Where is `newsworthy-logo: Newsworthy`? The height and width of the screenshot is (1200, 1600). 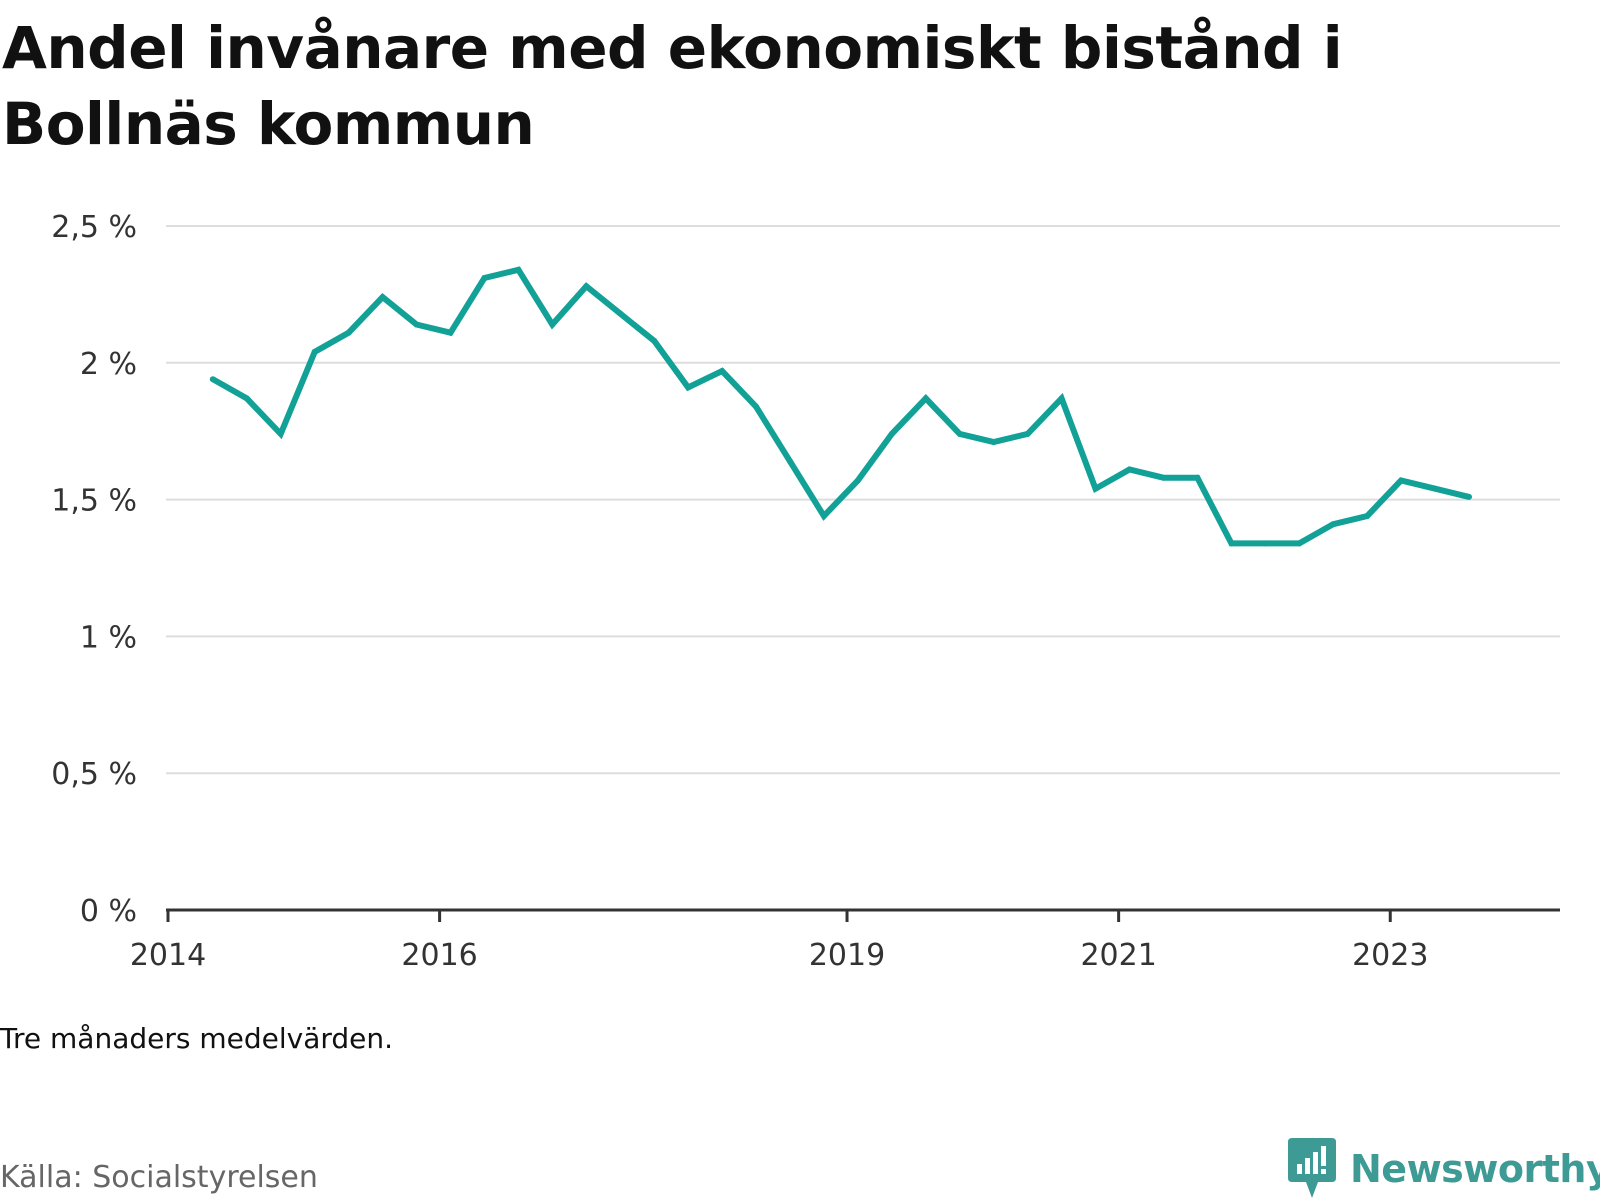
newsworthy-logo: Newsworthy is located at coordinates (1444, 1169).